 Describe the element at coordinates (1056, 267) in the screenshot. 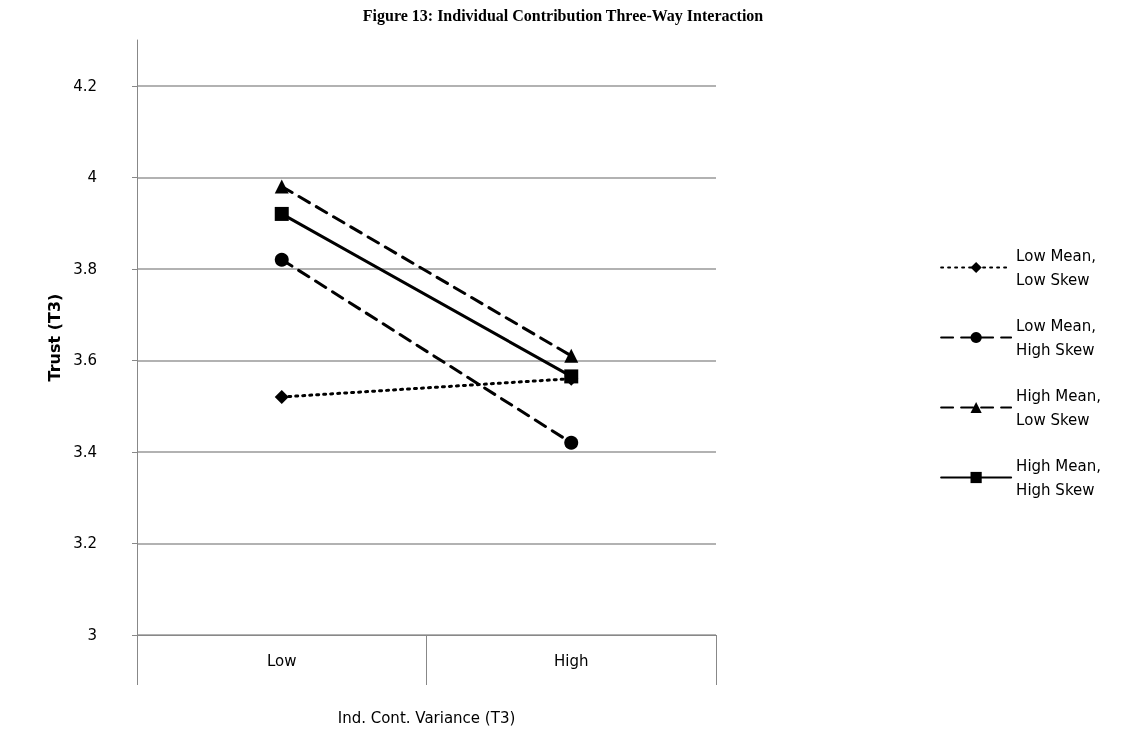

I see `legend-label: Low Mean, Low Skew` at that location.